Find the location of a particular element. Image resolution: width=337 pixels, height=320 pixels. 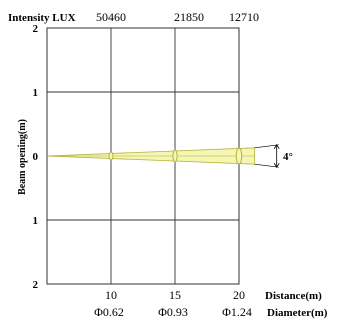

y-tick-label: 0 is located at coordinates (36, 157).